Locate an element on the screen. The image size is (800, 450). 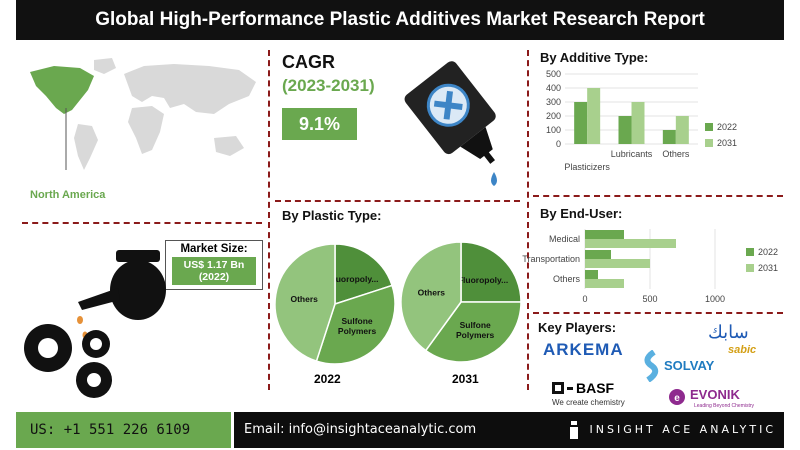
gear-icon-large is located at coordinates (48, 348).